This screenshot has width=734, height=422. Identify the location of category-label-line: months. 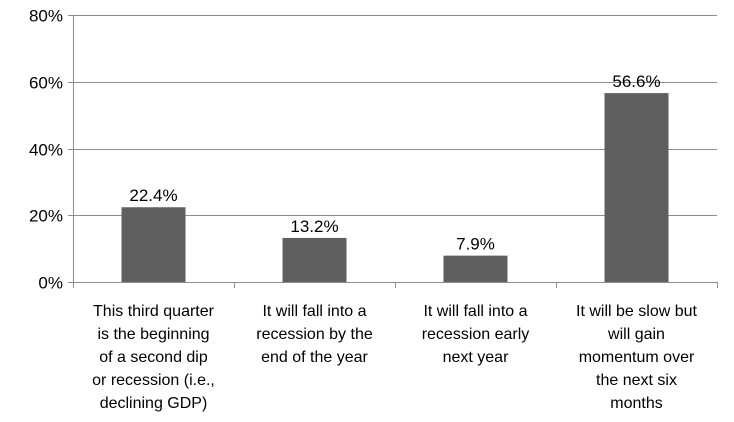
(636, 403).